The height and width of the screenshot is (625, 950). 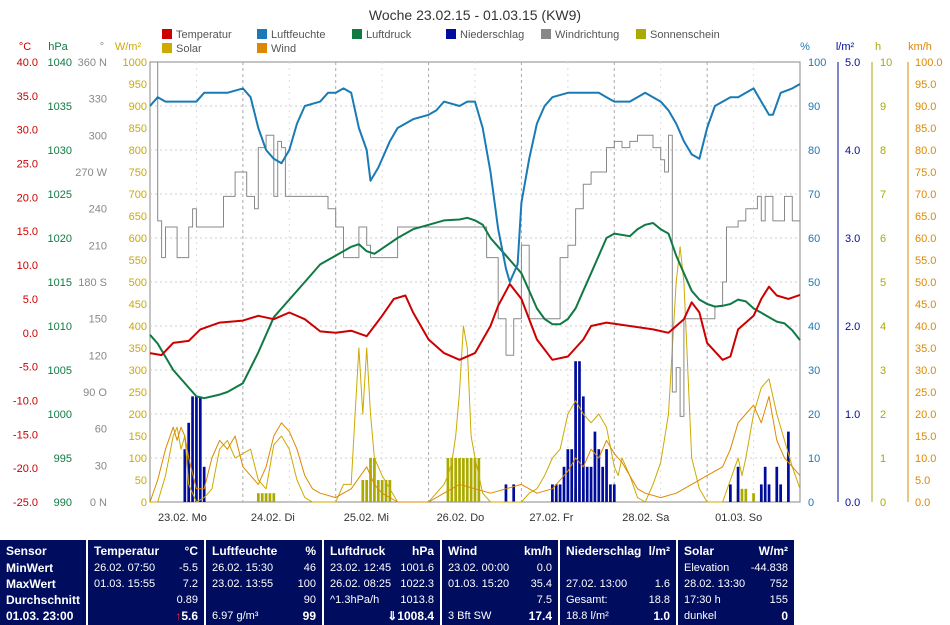 What do you see at coordinates (544, 600) in the screenshot?
I see `stat-wind-avg: 7.5` at bounding box center [544, 600].